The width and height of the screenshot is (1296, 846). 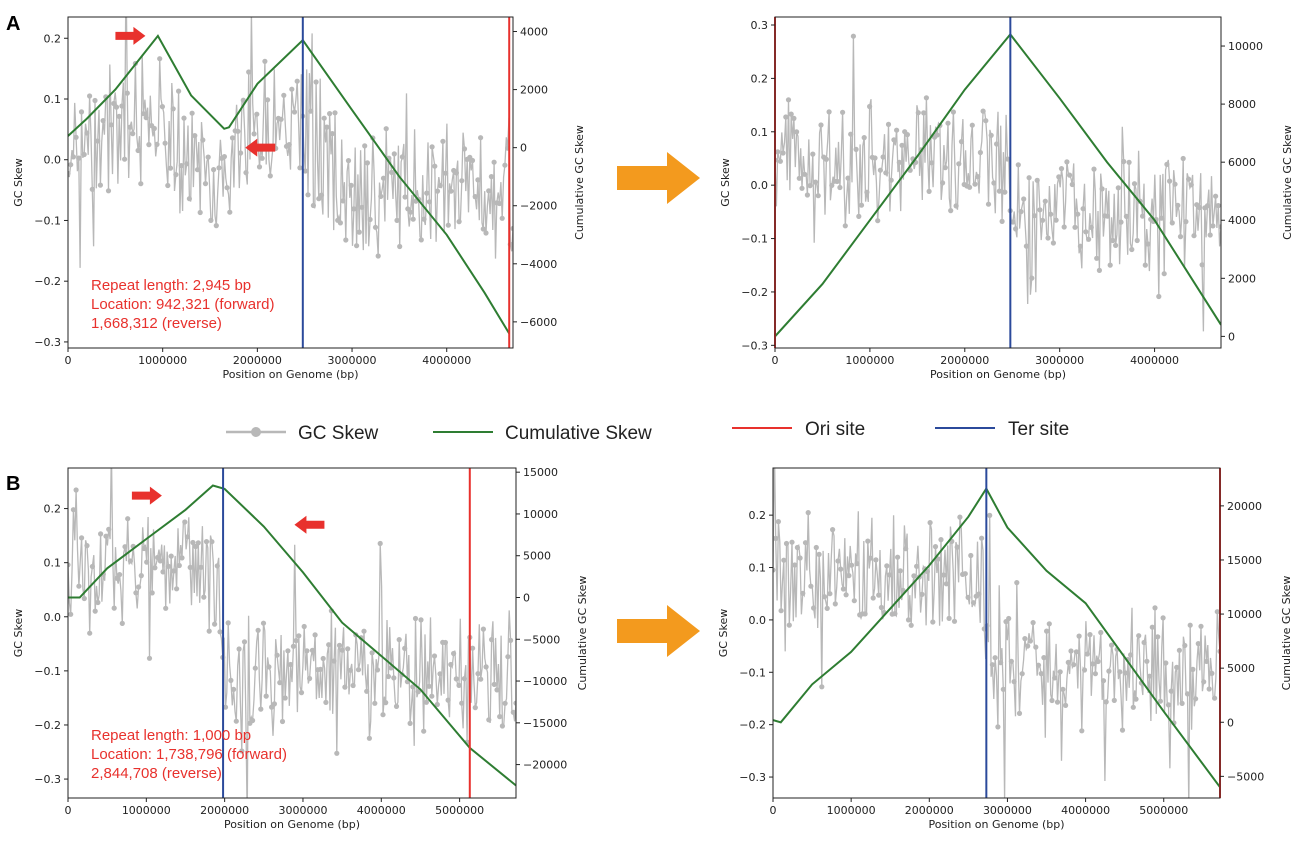 I want to click on x-tick-label: 2000000, so click(x=224, y=810).